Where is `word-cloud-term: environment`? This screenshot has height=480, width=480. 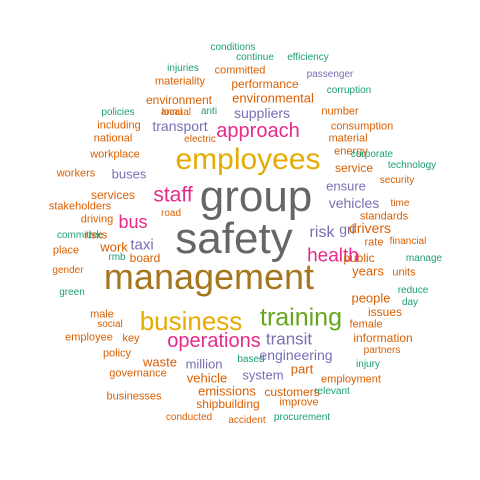
word-cloud-term: environment is located at coordinates (179, 100).